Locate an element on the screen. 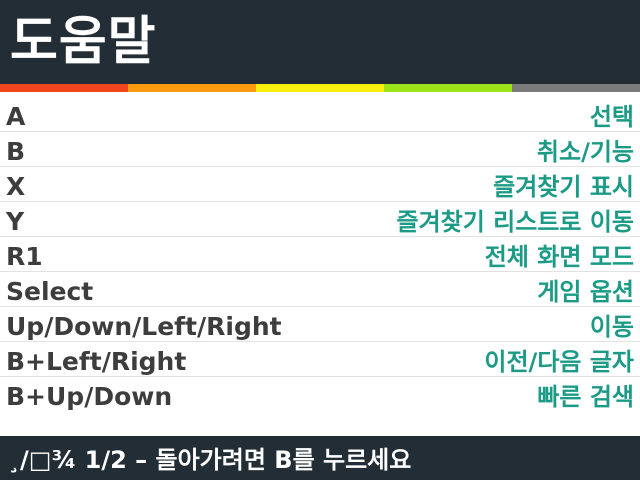  binding-key: A is located at coordinates (16, 116).